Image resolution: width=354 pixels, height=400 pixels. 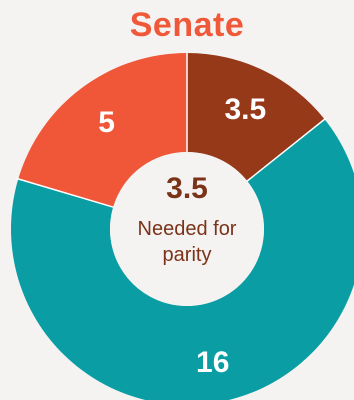 I want to click on data-label-1: 16, so click(x=212, y=362).